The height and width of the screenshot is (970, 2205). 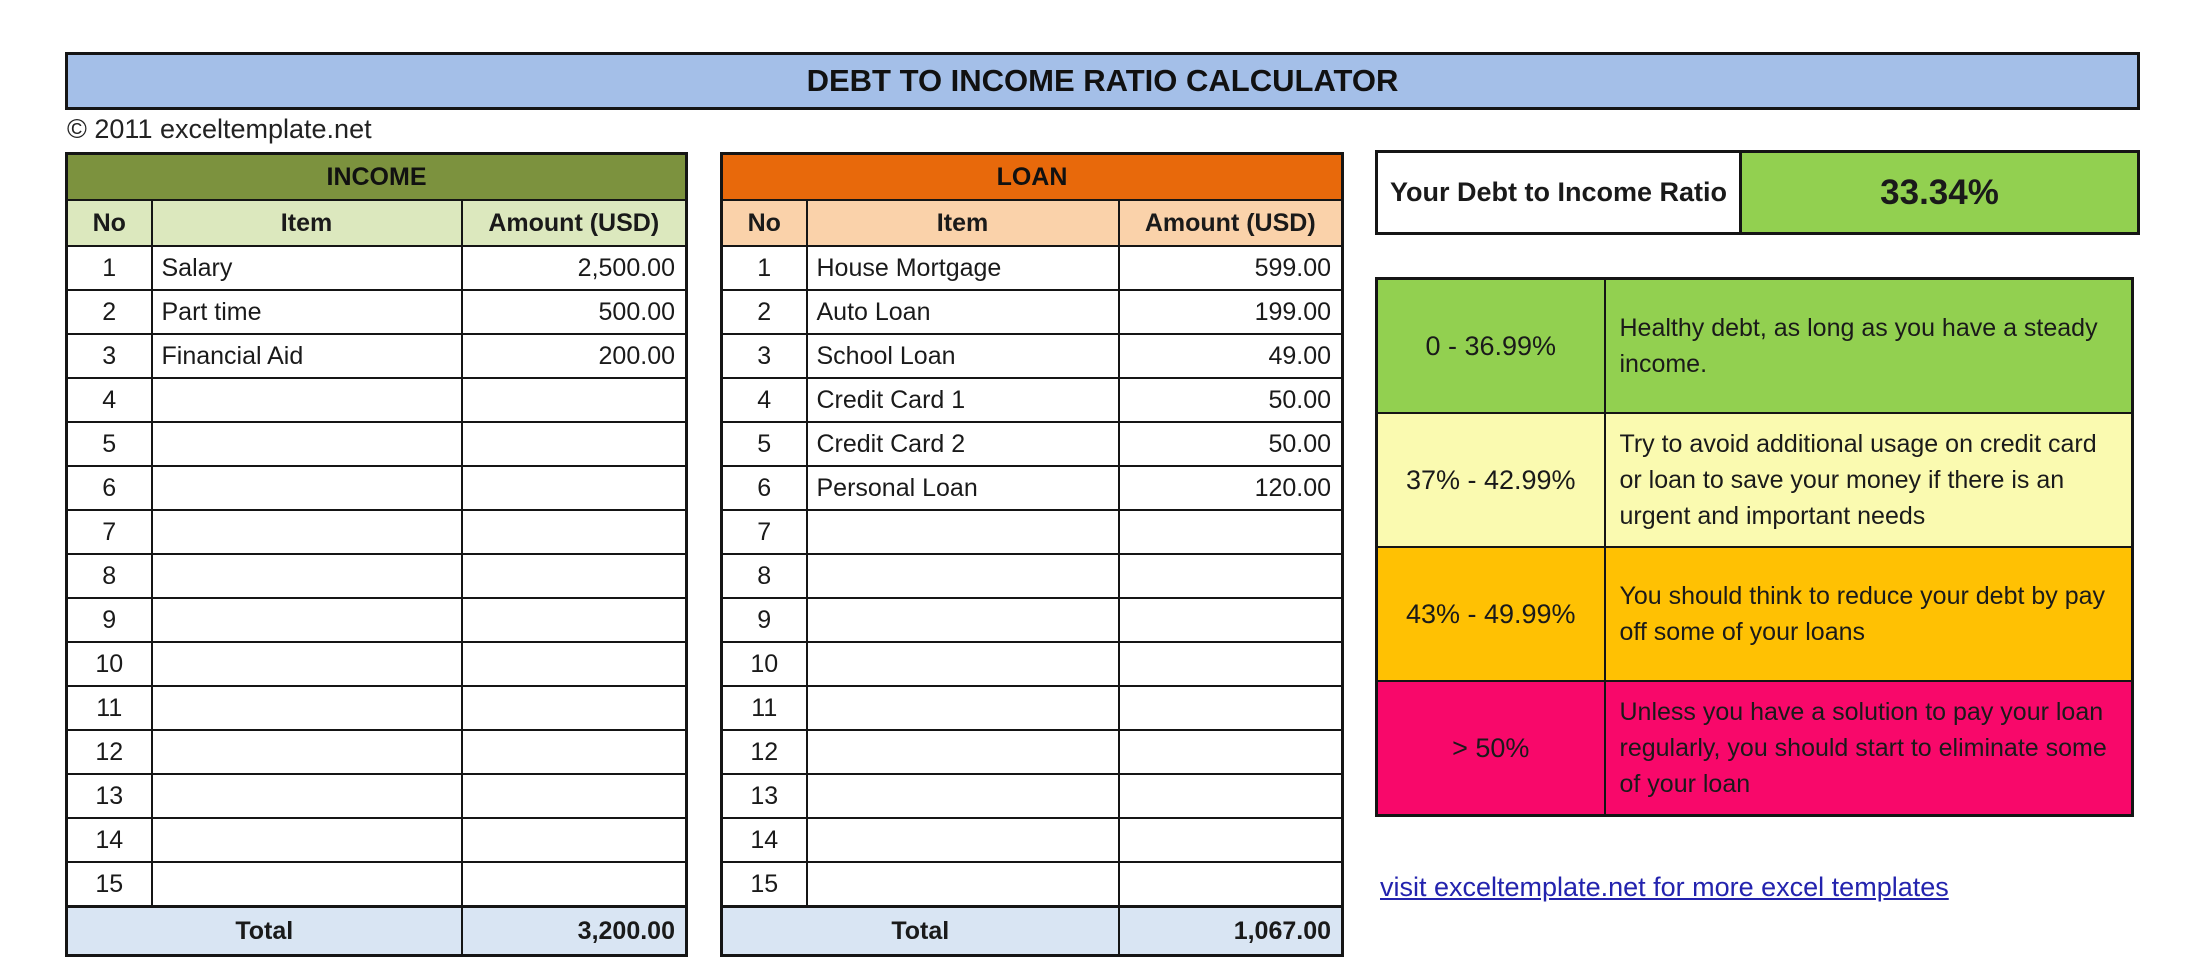 I want to click on income-cell-amount: 2,500.00, so click(x=574, y=268).